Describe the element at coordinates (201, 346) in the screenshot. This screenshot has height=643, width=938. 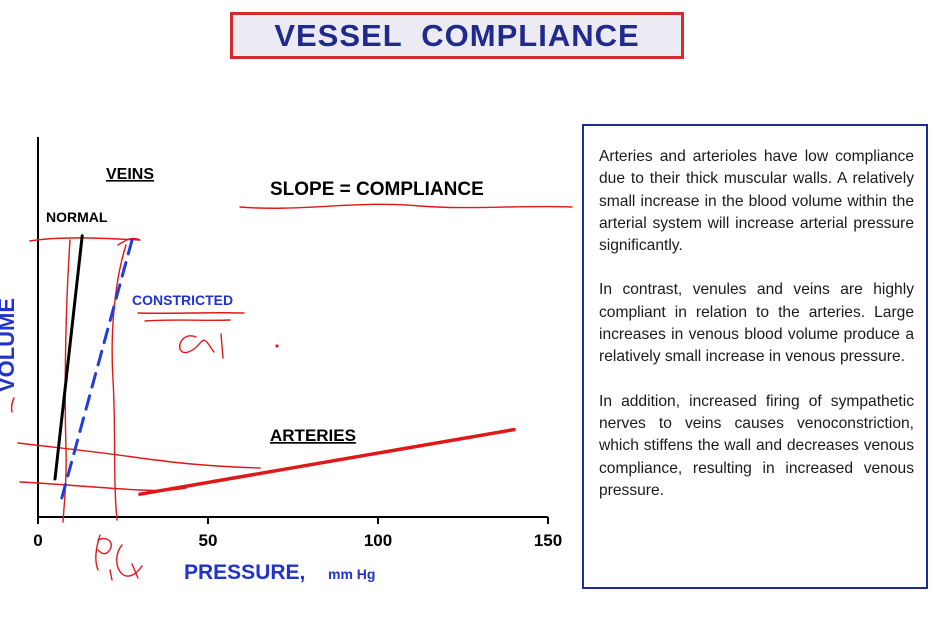
I see `ink-alpha-symbol` at that location.